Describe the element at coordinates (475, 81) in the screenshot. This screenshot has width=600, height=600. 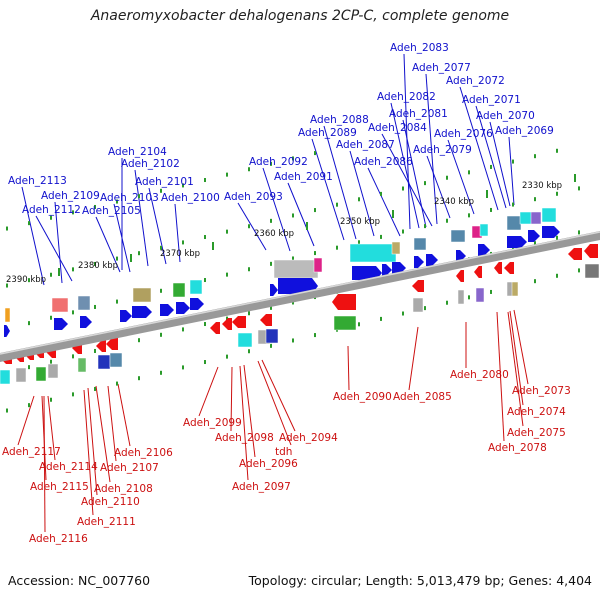
I see `gene-label-top: Adeh_2072` at that location.